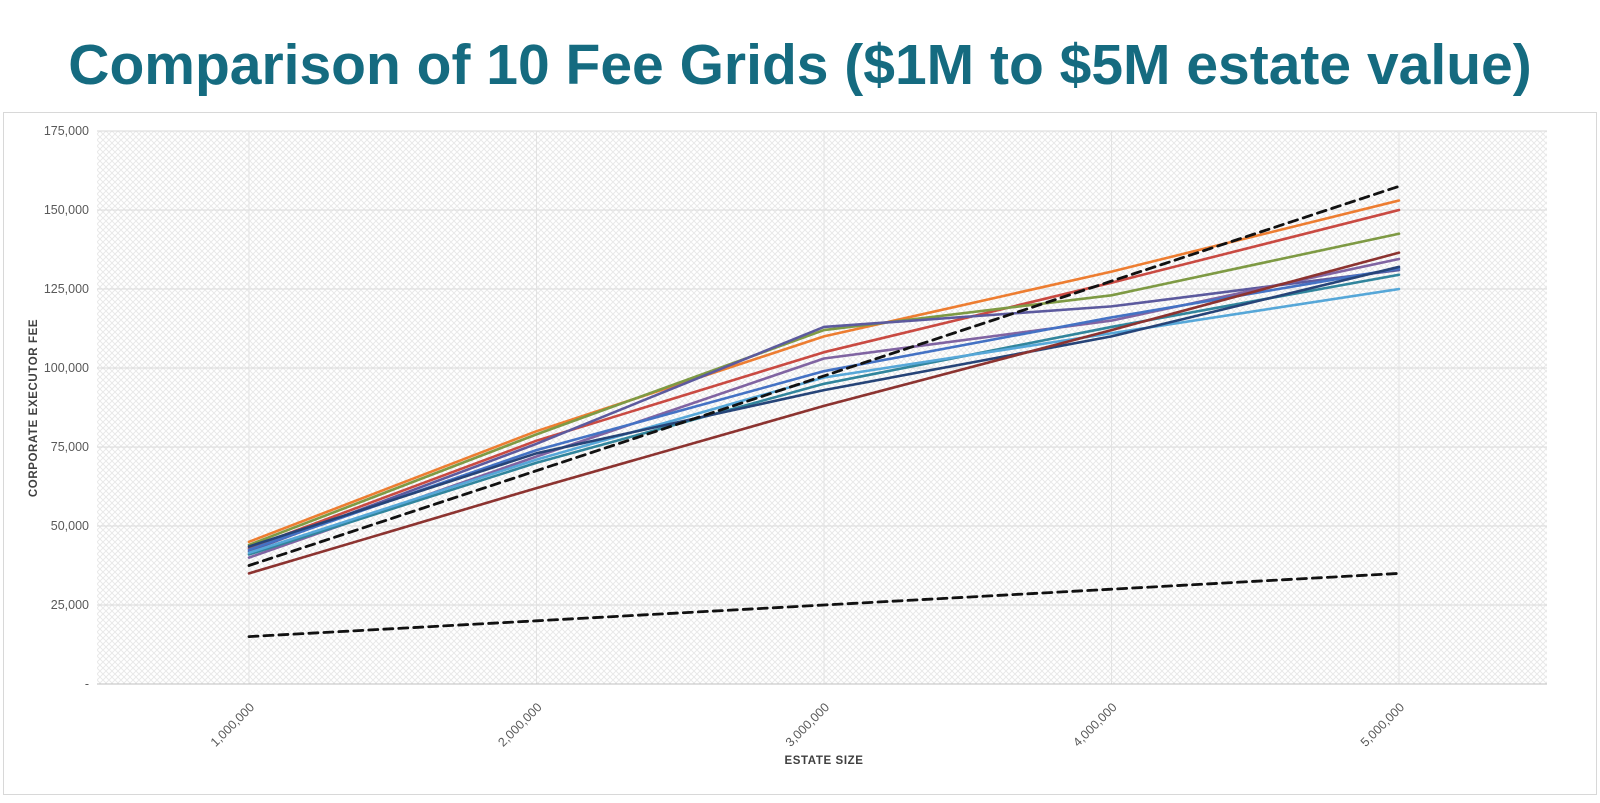 Image resolution: width=1600 pixels, height=803 pixels. Describe the element at coordinates (824, 761) in the screenshot. I see `x-axis-title: ESTATE SIZE` at that location.